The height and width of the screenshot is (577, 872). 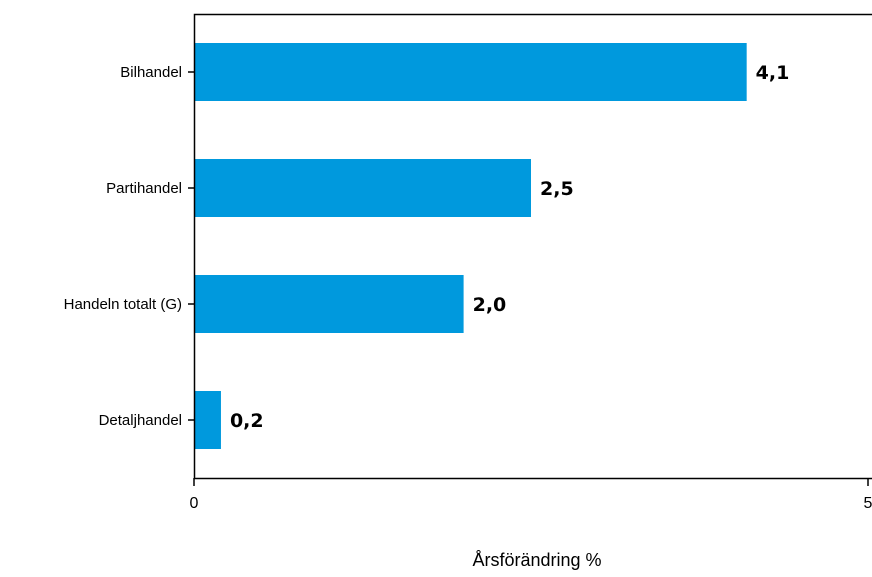 What do you see at coordinates (773, 73) in the screenshot?
I see `value-label-bilhandel: 4,1` at bounding box center [773, 73].